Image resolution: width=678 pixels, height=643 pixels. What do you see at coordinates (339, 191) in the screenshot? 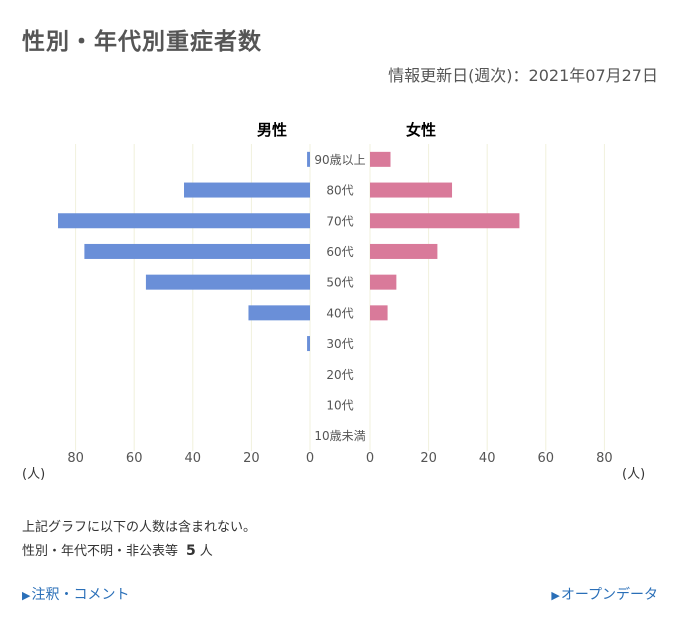
I see `category-label: 80代` at bounding box center [339, 191].